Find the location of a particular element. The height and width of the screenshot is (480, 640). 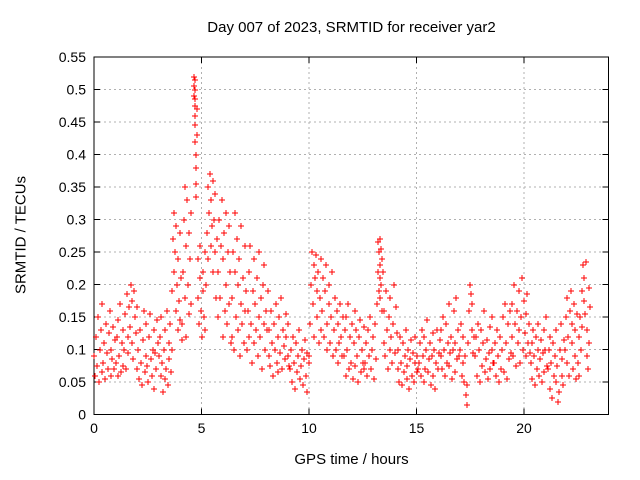

x-tick-label: 20 is located at coordinates (524, 428).